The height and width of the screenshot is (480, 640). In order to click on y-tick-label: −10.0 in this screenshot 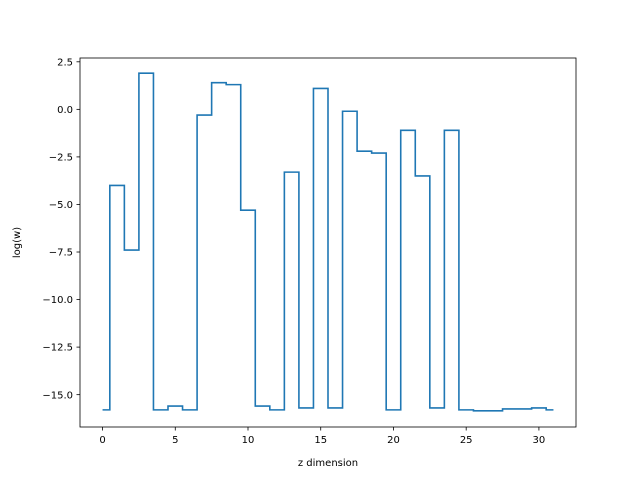, I will do `click(57, 300)`.